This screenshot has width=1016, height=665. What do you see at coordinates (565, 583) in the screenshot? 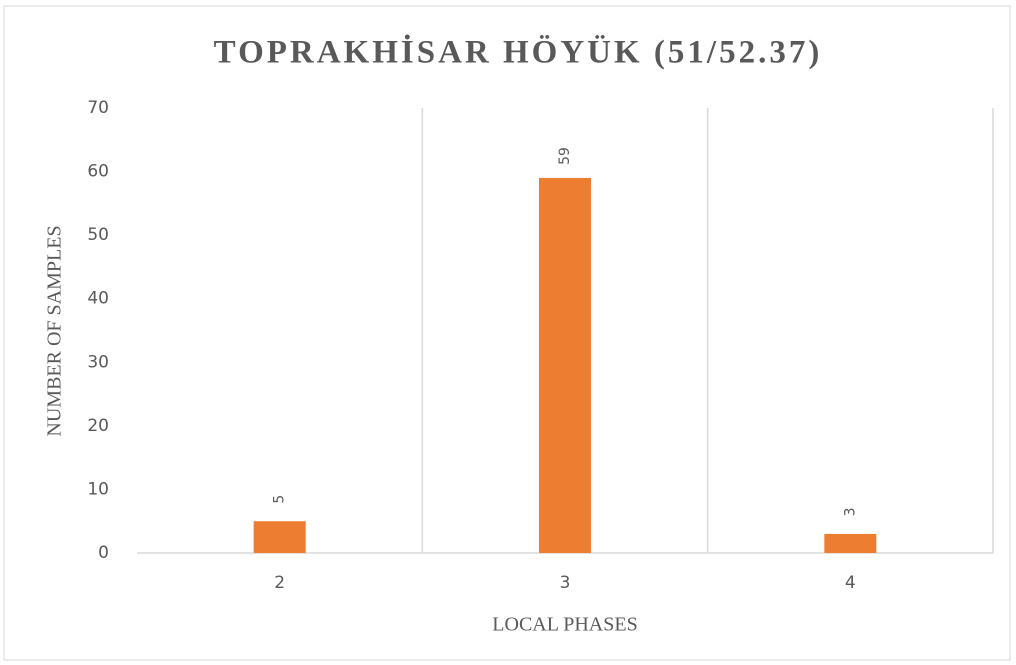
I see `x-tick-label: 3` at bounding box center [565, 583].